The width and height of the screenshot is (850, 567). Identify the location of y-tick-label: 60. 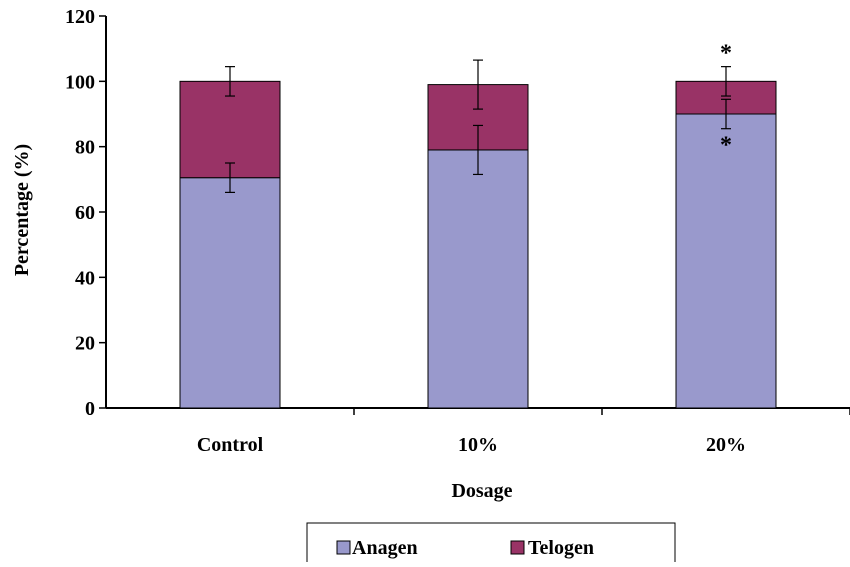
(85, 213).